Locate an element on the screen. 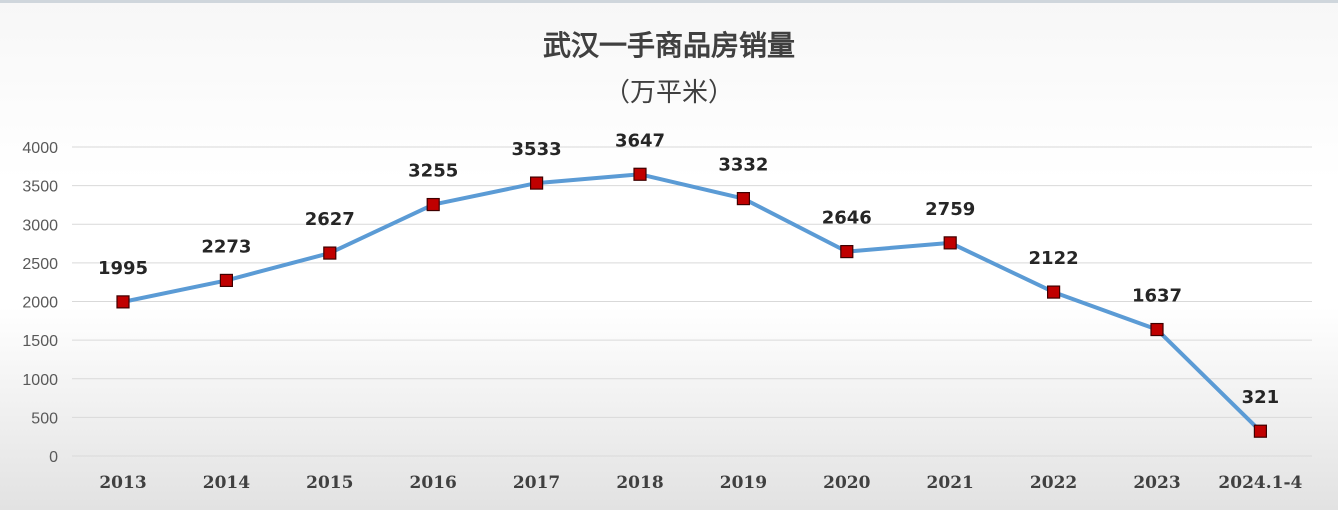 The image size is (1338, 510). y-tick-label: 4000 is located at coordinates (40, 148).